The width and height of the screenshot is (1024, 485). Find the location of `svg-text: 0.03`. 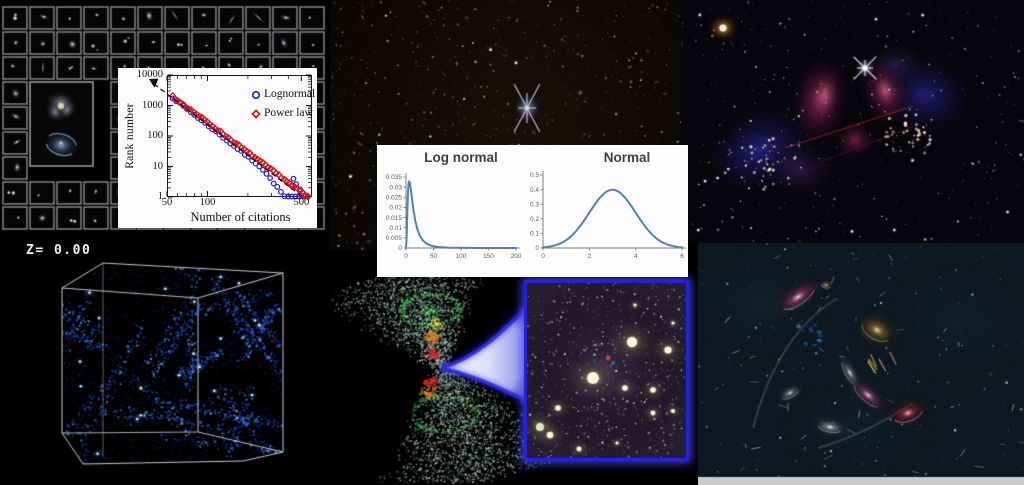

svg-text: 0.03 is located at coordinates (395, 187).